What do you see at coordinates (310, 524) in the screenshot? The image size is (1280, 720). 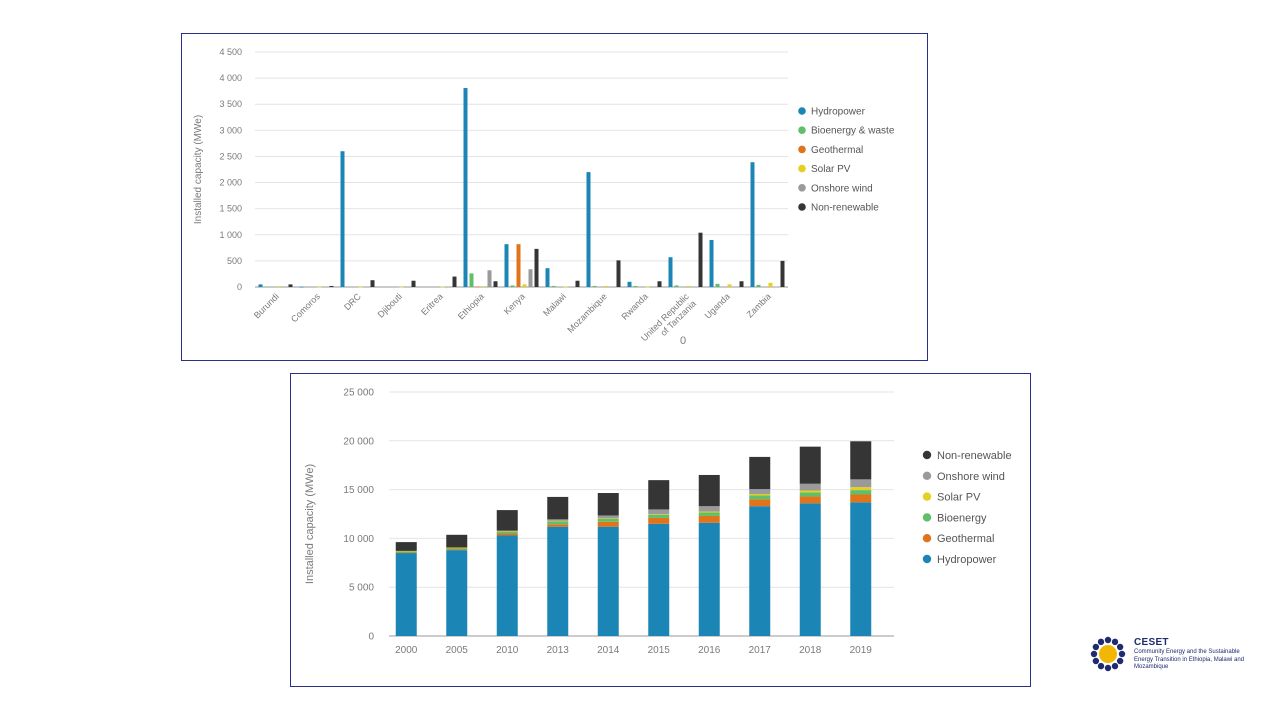 I see `y-axis-label: Installed capacity (MWe)` at bounding box center [310, 524].